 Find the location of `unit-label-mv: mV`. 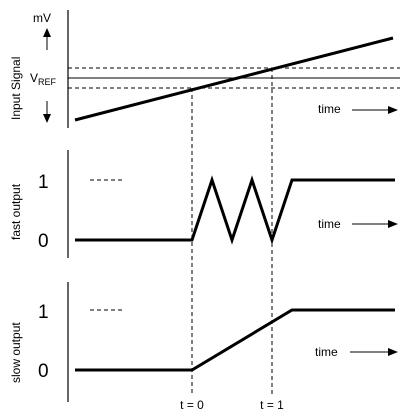

unit-label-mv: mV is located at coordinates (42, 18).